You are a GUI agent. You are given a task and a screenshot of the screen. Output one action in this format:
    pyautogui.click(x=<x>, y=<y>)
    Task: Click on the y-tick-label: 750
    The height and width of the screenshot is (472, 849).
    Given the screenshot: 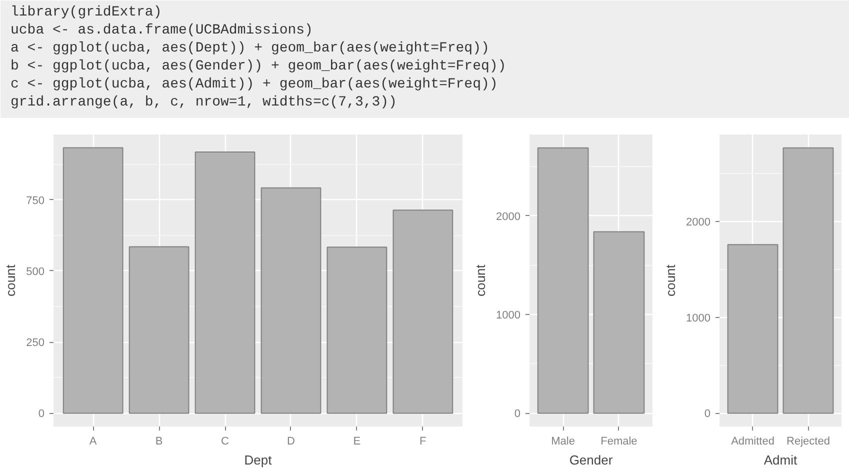 What is the action you would take?
    pyautogui.click(x=35, y=200)
    